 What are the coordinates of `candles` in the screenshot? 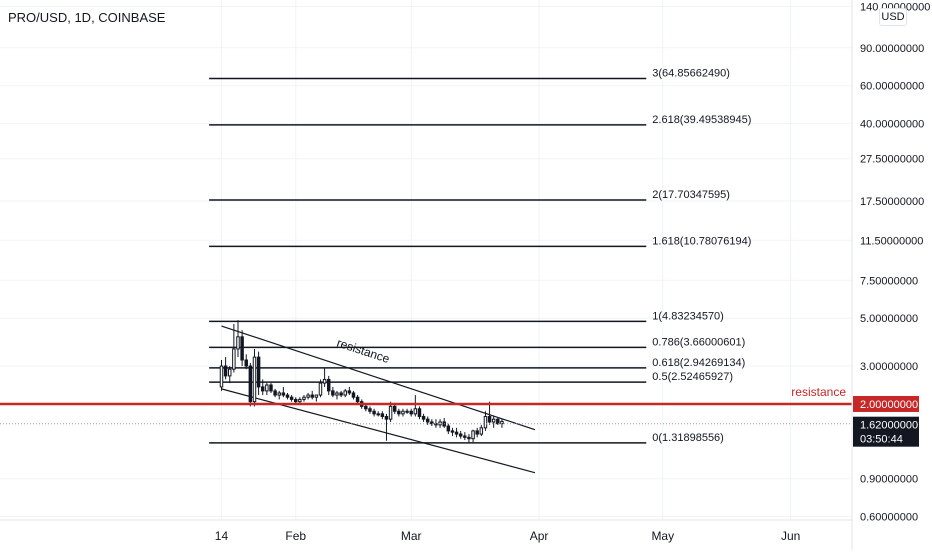 It's located at (361, 381).